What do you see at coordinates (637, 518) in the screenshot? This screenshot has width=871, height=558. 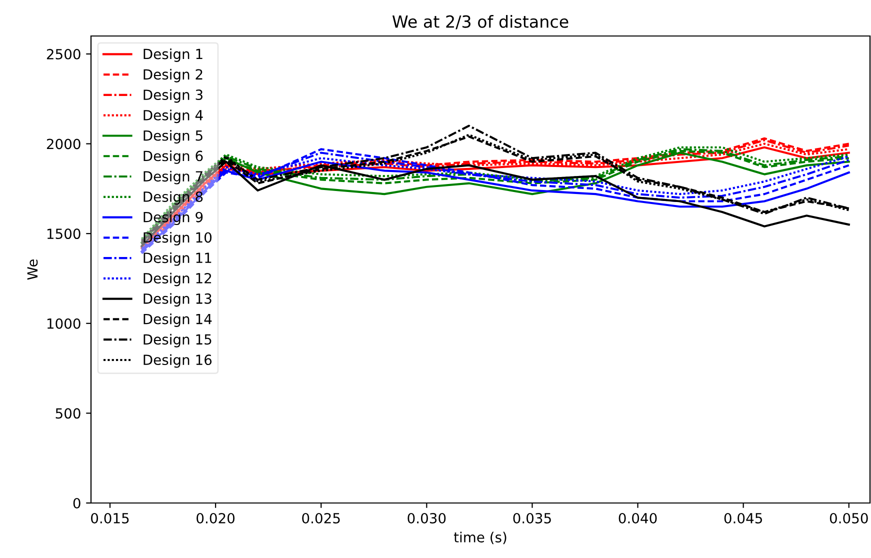 I see `x-tick-label: 0.040` at bounding box center [637, 518].